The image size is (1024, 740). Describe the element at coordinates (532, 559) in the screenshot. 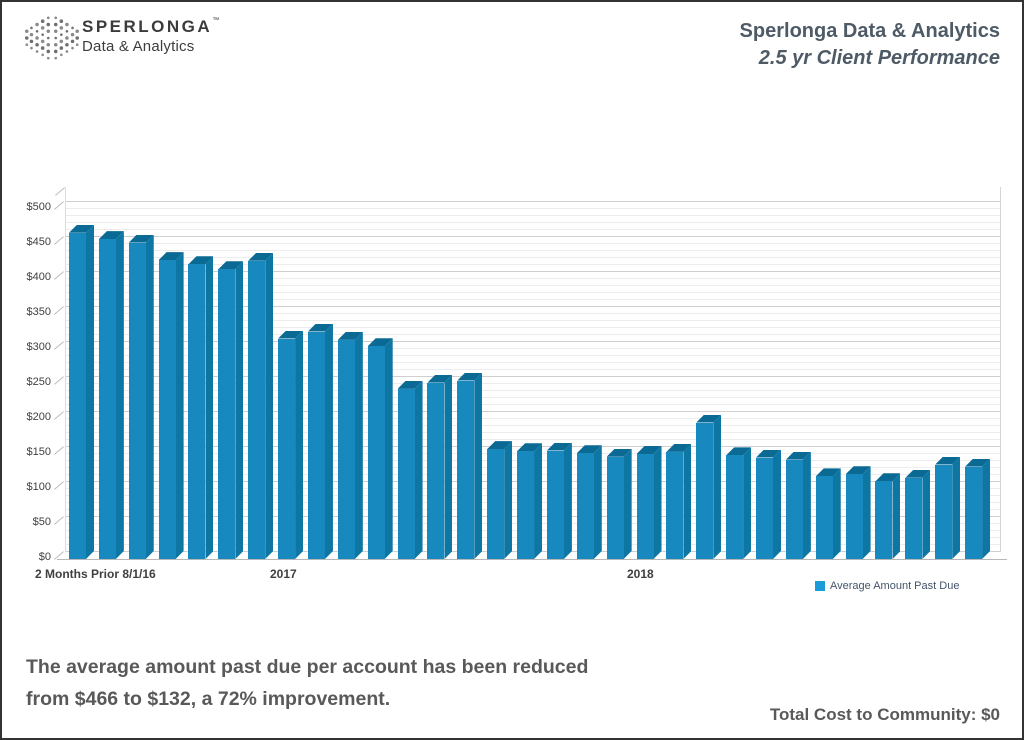

I see `x-axis-baseline` at that location.